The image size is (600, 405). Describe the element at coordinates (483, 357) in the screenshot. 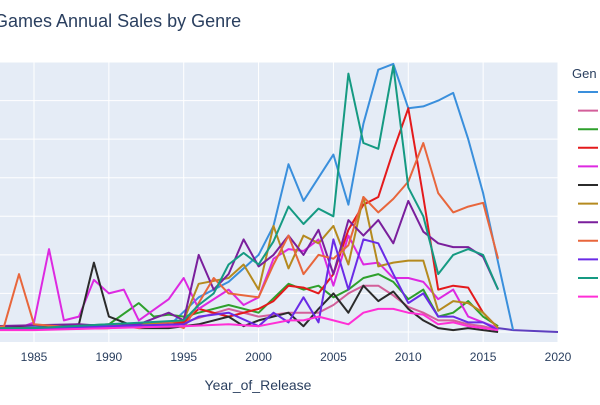

I see `x-tick-label: 2015` at that location.